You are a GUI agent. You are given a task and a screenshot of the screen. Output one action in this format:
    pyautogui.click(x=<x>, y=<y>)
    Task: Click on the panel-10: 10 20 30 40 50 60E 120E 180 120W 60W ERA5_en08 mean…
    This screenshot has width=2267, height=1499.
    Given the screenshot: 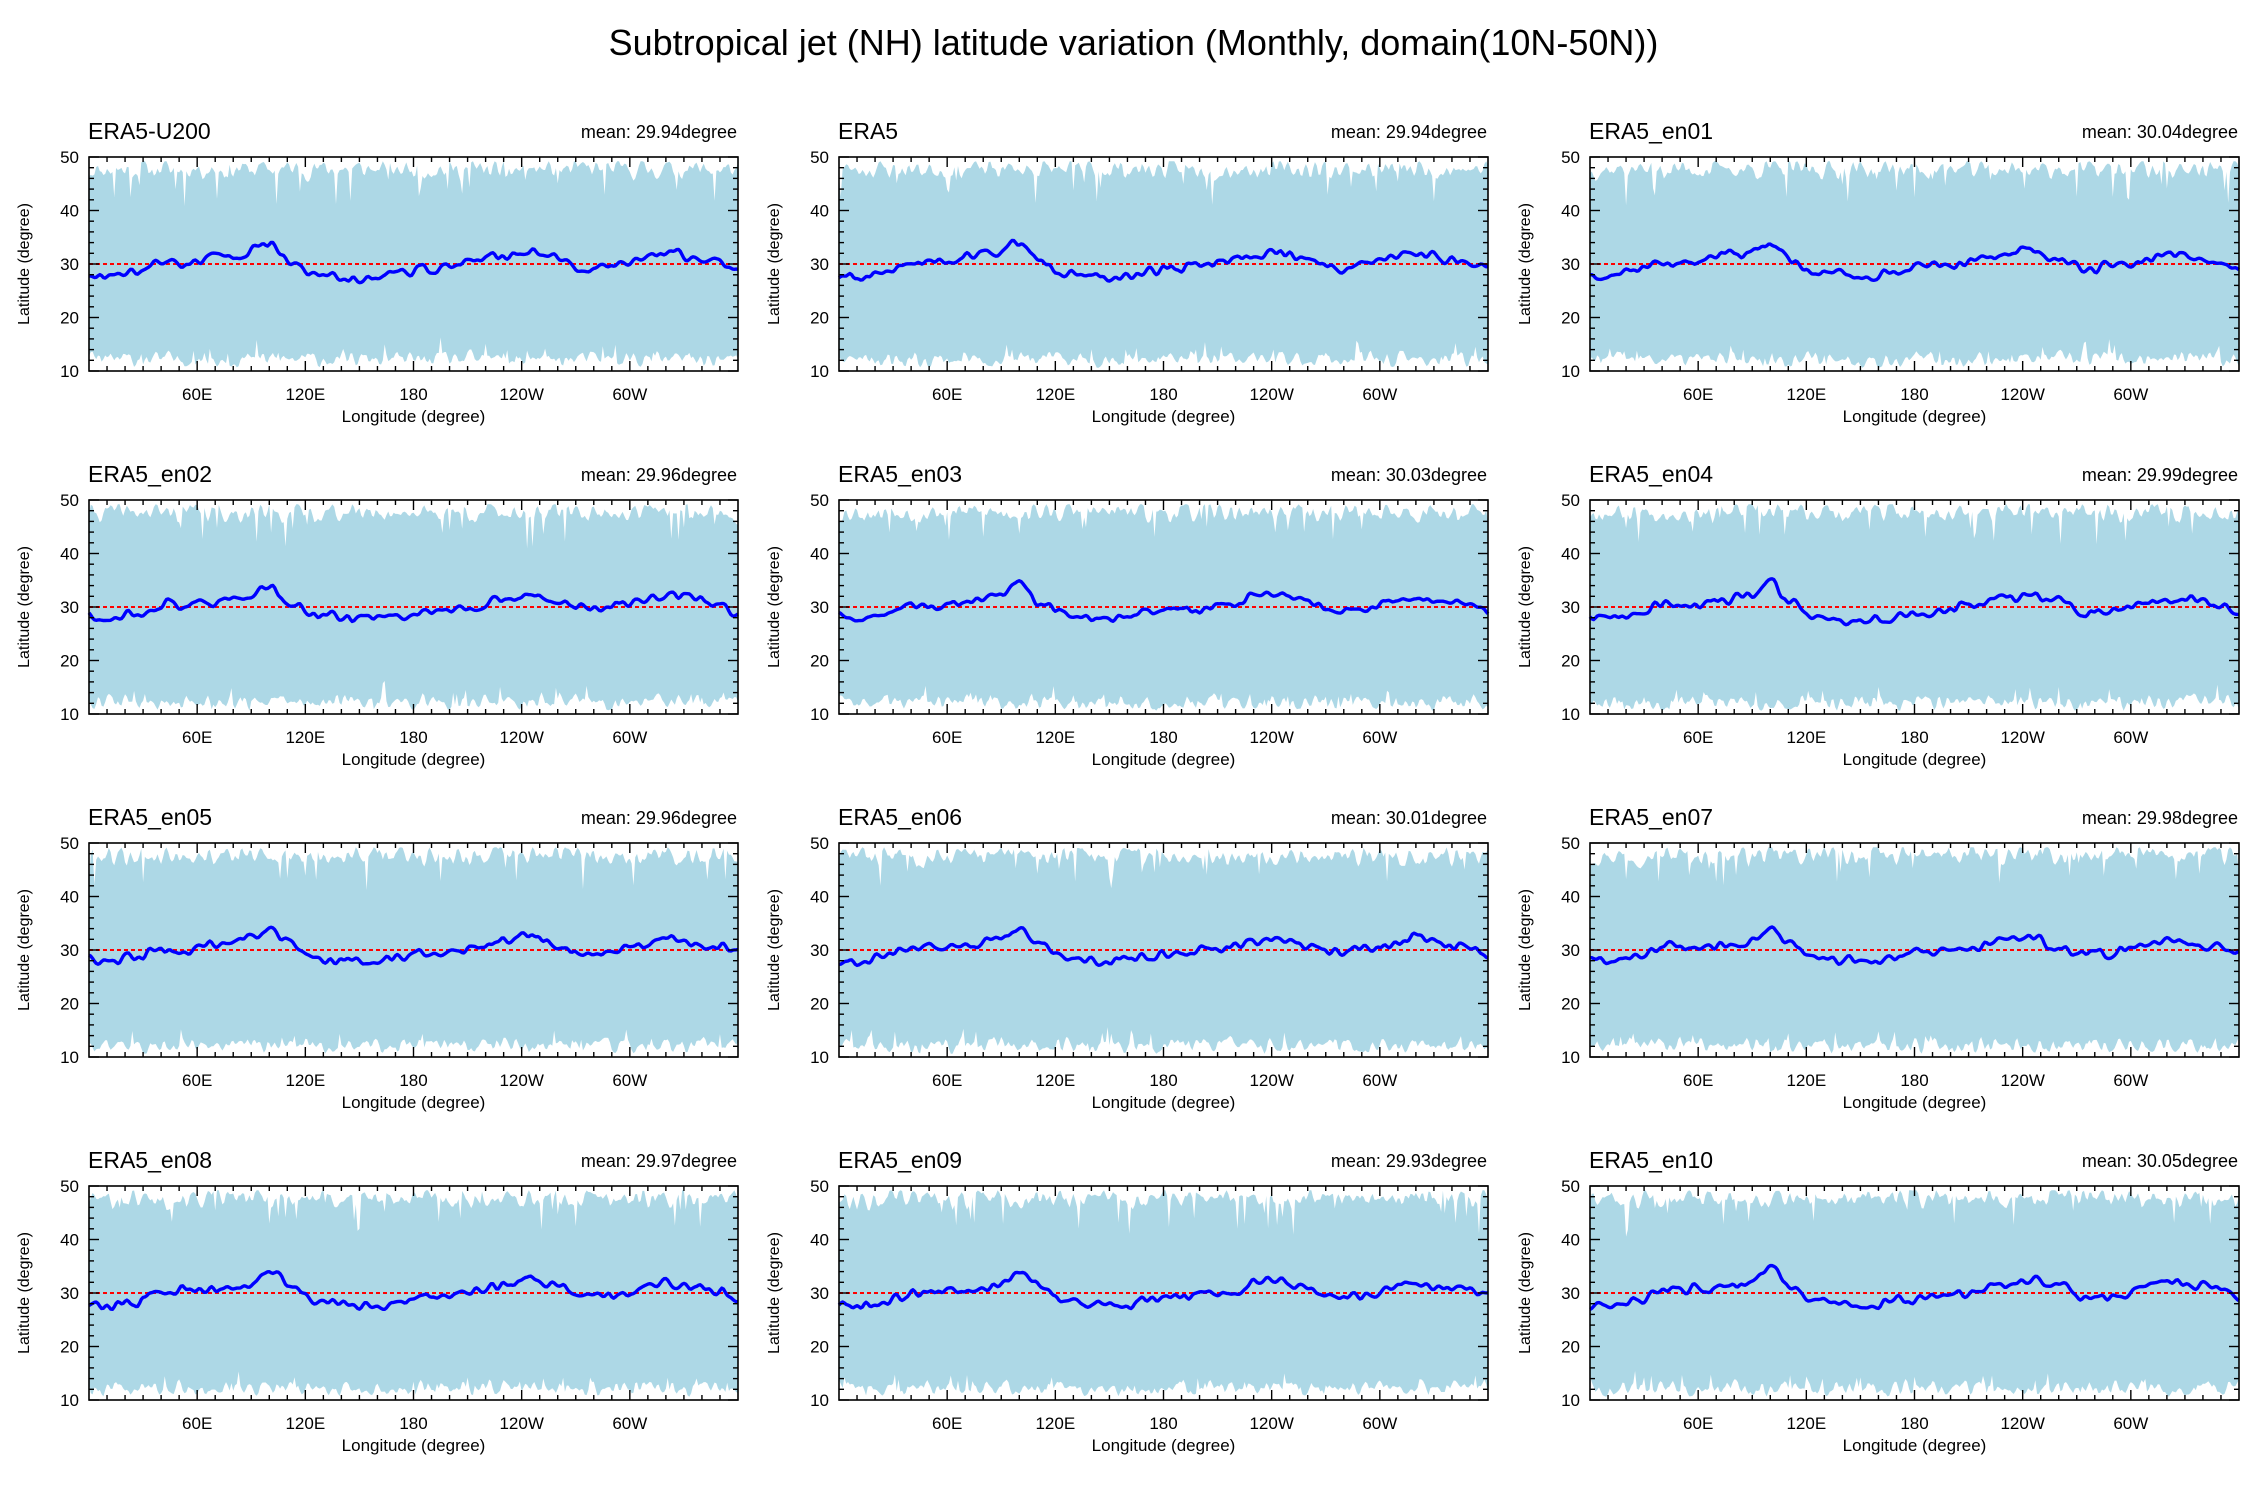 What is the action you would take?
    pyautogui.click(x=377, y=1301)
    